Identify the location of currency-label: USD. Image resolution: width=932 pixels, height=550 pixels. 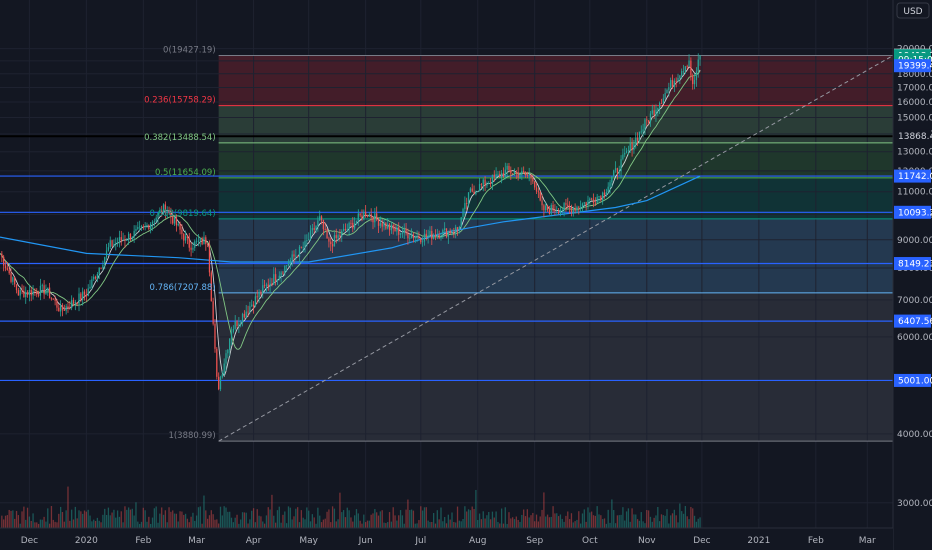
(912, 12).